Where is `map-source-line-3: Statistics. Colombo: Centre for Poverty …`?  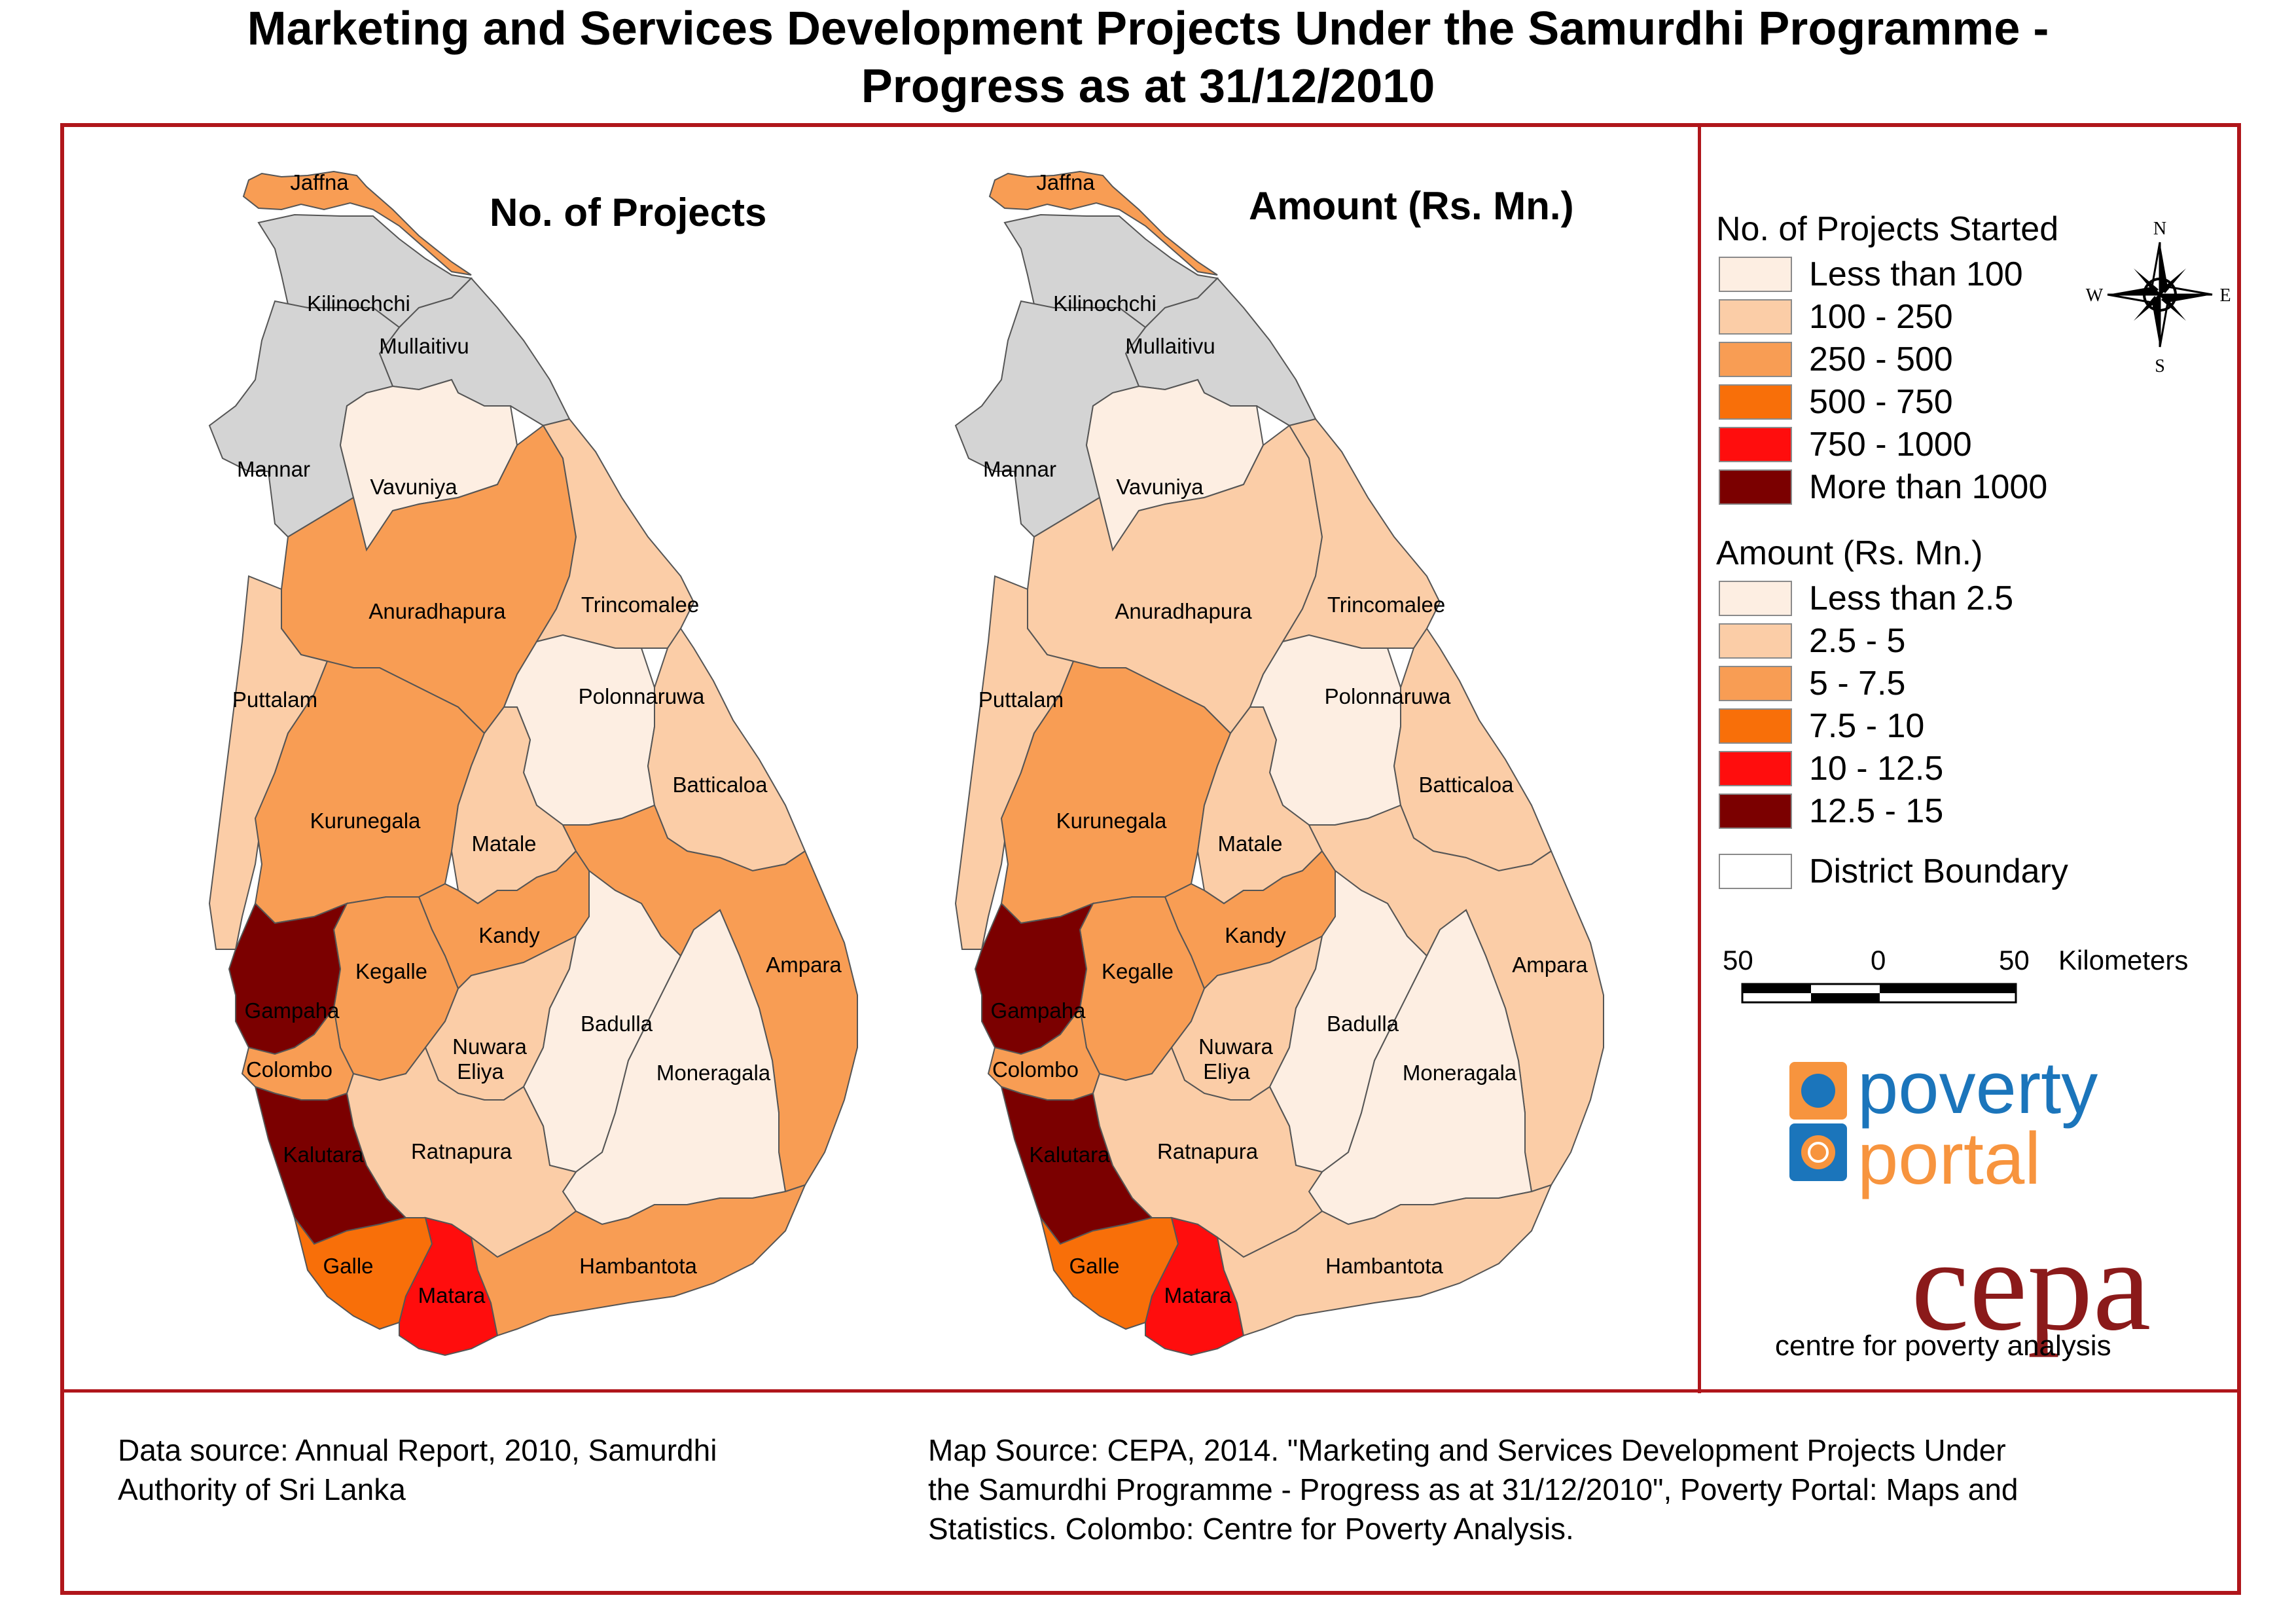
map-source-line-3: Statistics. Colombo: Centre for Poverty … is located at coordinates (1251, 1529).